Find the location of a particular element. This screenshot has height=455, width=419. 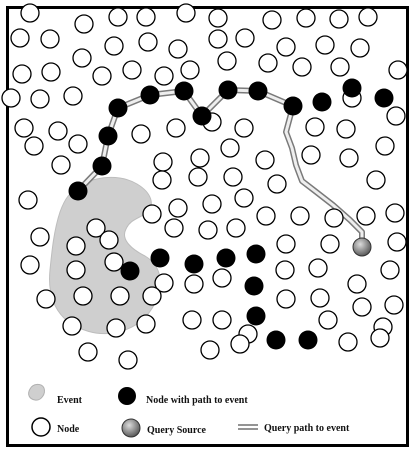

legend-event-swatch is located at coordinates (36, 392).